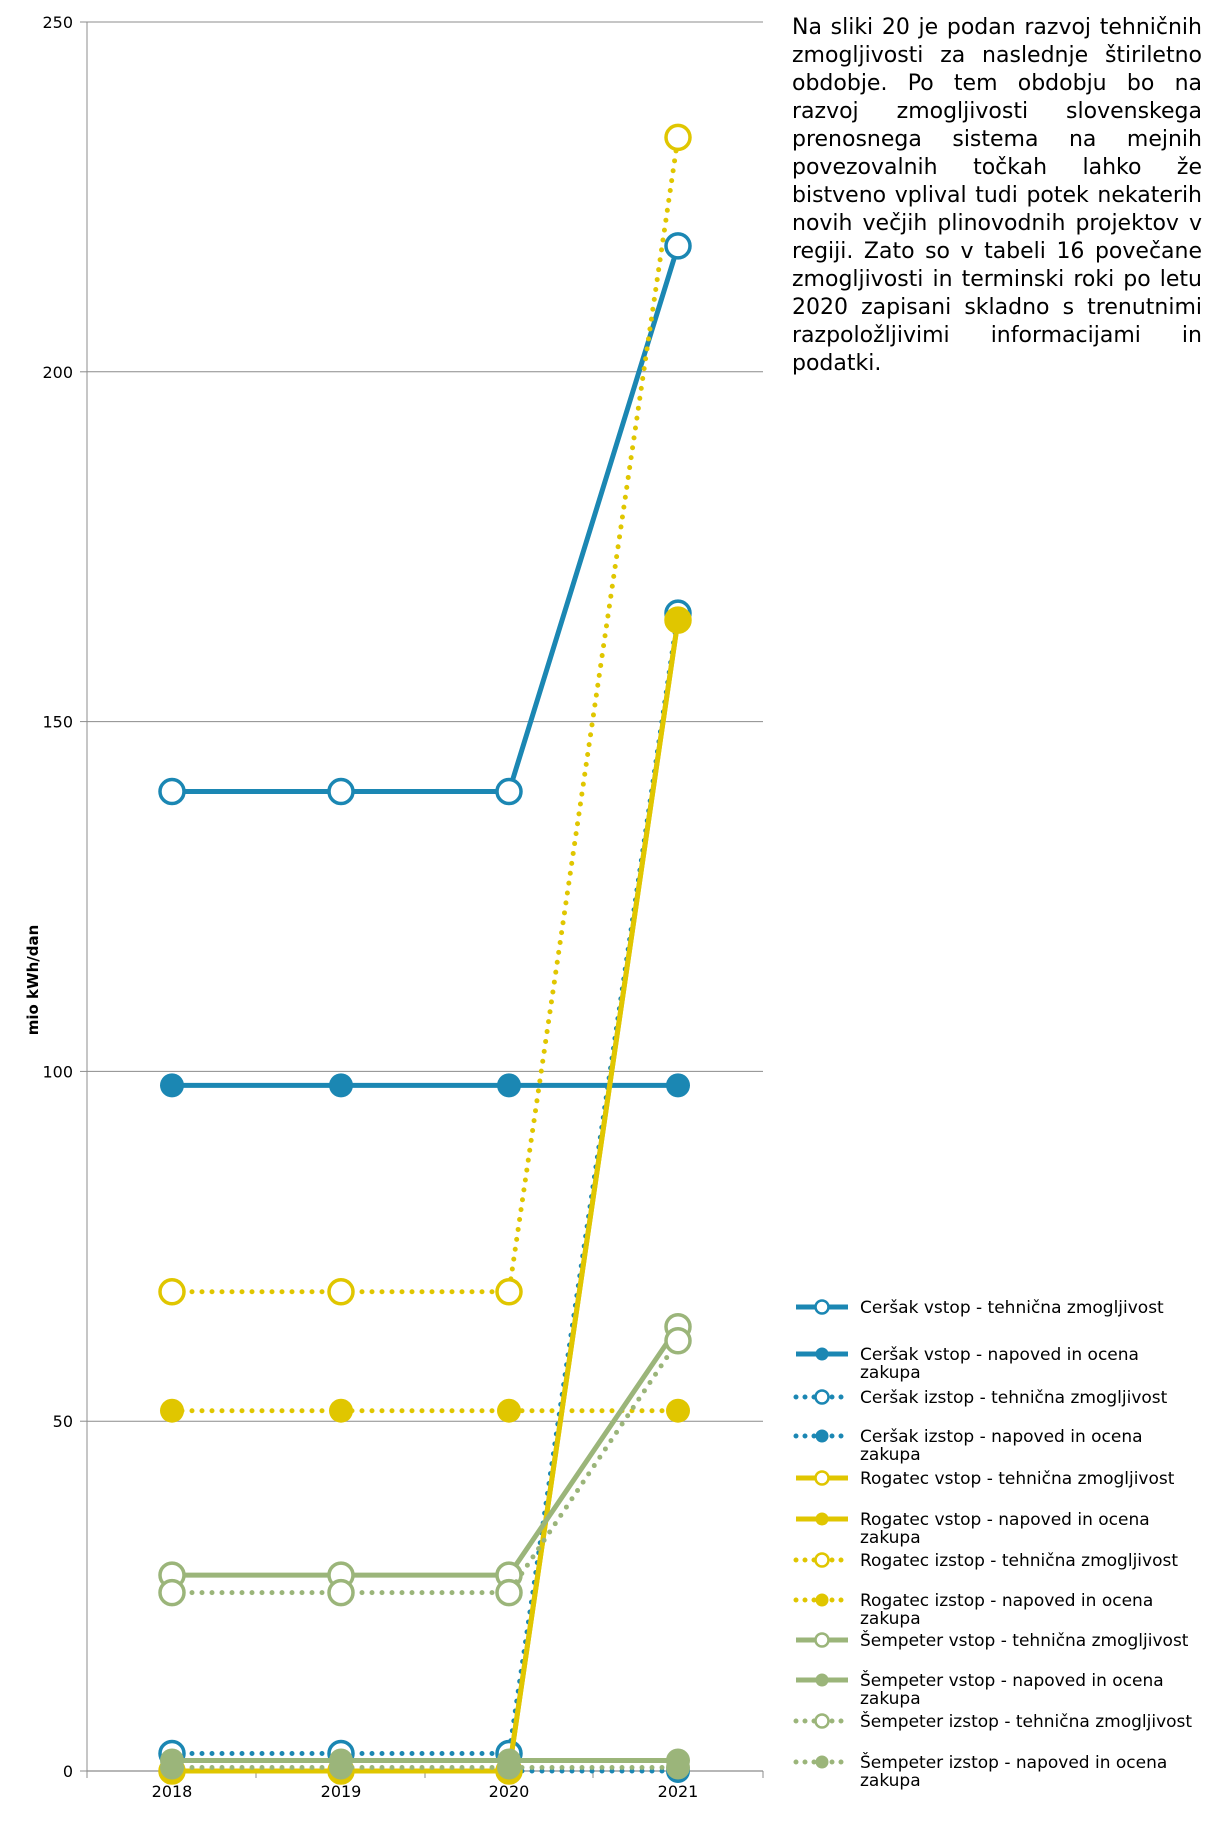 The image size is (1210, 1828). What do you see at coordinates (1024, 1641) in the screenshot?
I see `legend-label: Šempeter vstop - tehnična zmogljivost` at bounding box center [1024, 1641].